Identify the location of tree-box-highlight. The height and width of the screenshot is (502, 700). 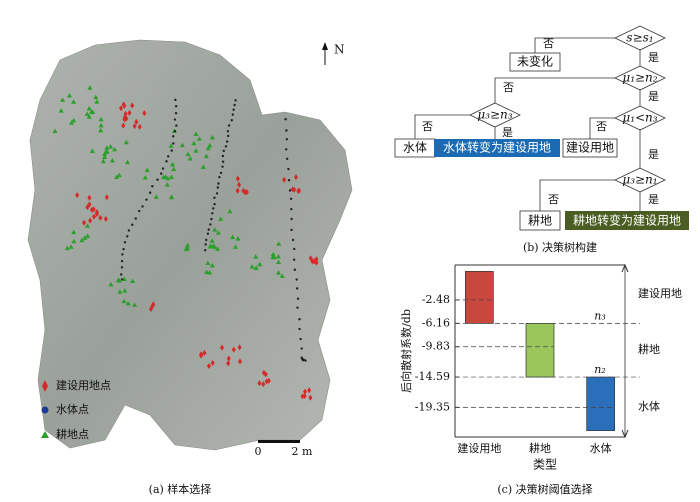
(497, 148).